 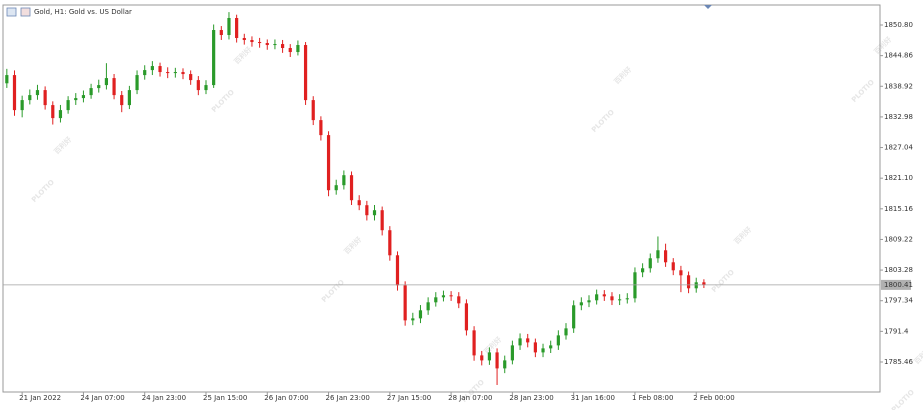 I want to click on watermark: PLOTIO 百利好, so click(x=906, y=377).